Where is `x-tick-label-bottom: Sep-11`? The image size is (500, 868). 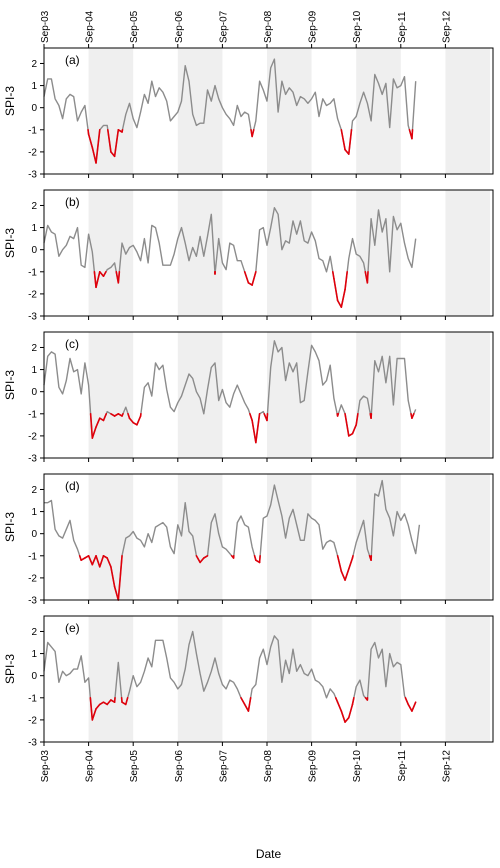
x-tick-label-bottom: Sep-11 is located at coordinates (402, 766).